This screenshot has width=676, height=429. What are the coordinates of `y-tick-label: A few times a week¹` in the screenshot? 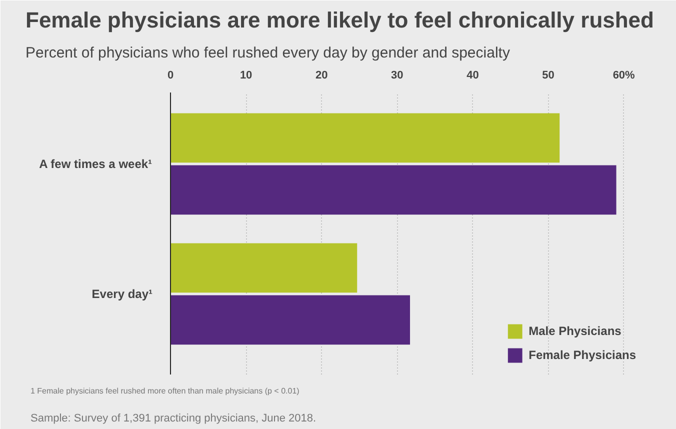 It's located at (95, 163).